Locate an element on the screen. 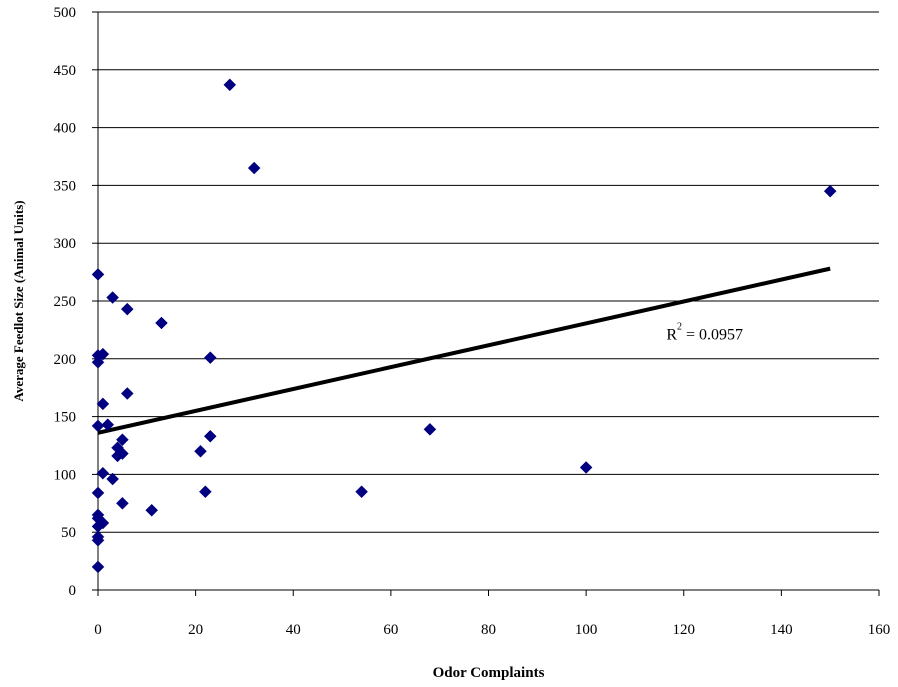 The height and width of the screenshot is (687, 898). x-tick-label: 100 is located at coordinates (586, 630).